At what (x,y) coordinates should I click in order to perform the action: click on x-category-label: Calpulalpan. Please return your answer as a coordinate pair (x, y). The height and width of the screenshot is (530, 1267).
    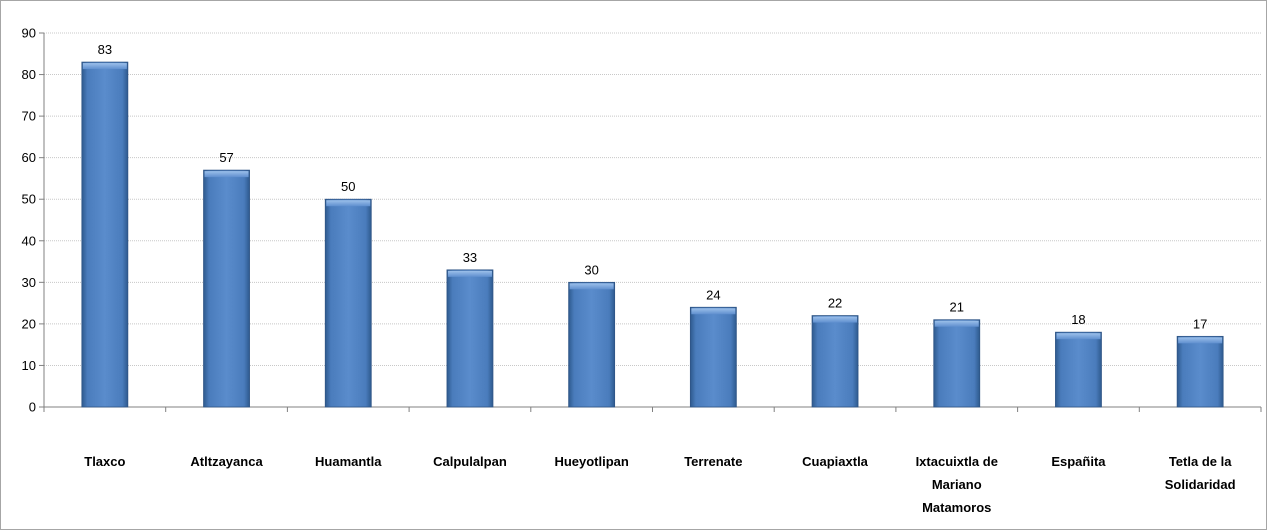
    Looking at the image, I should click on (470, 461).